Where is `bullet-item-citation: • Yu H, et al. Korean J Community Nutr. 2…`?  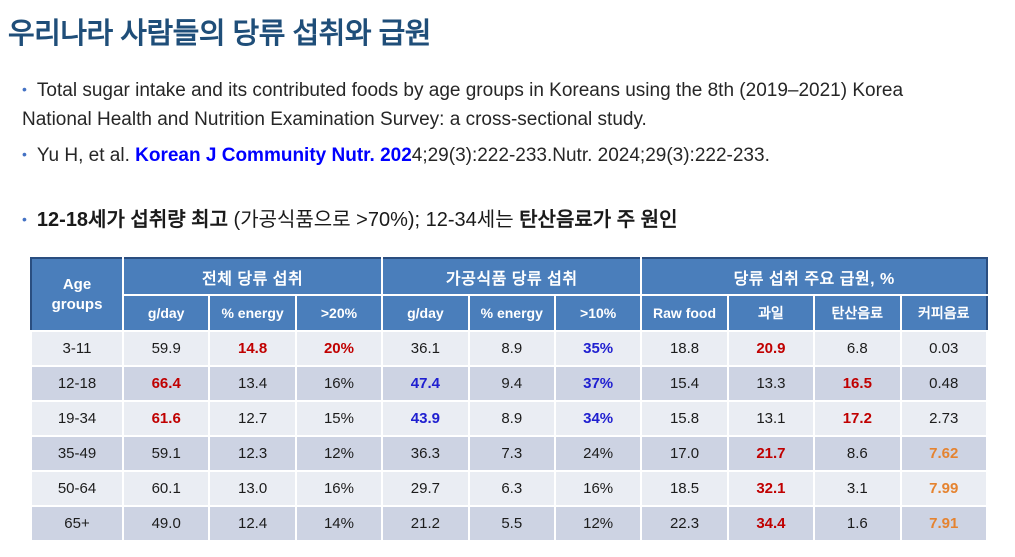 bullet-item-citation: • Yu H, et al. Korean J Community Nutr. 2… is located at coordinates (512, 155).